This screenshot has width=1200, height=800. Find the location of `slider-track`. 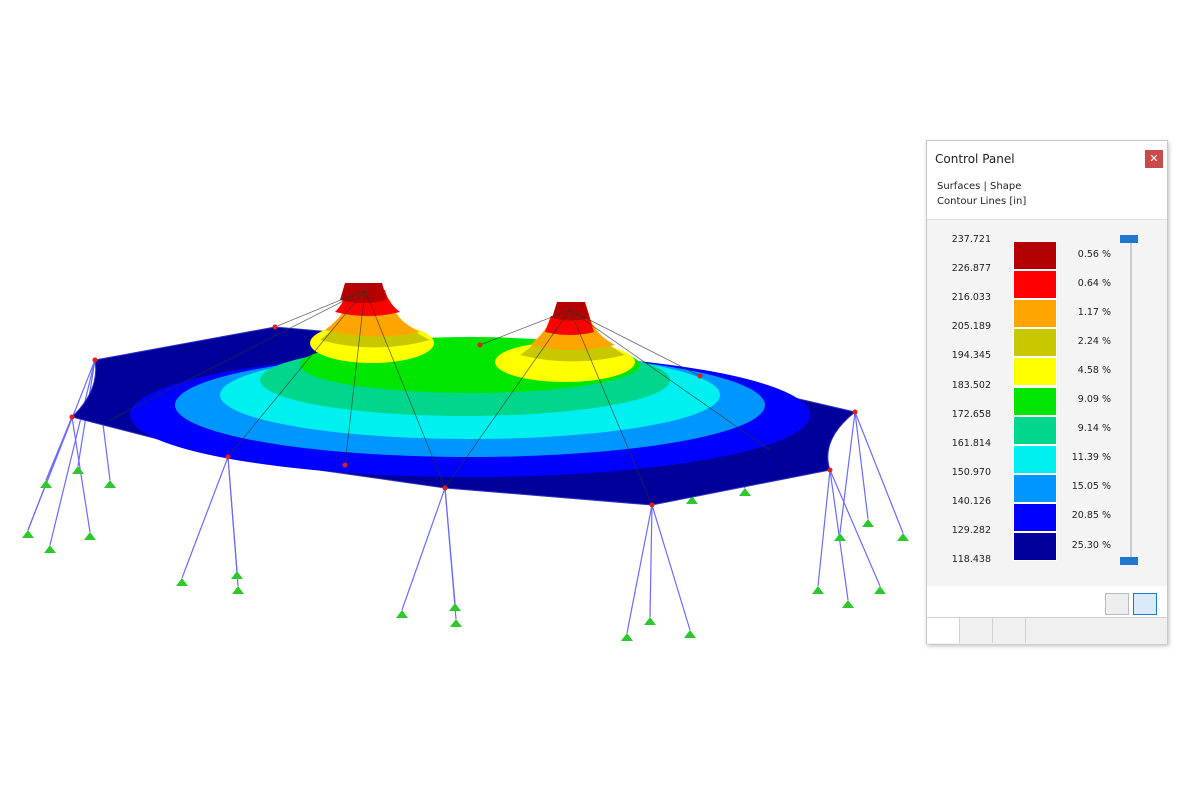

slider-track is located at coordinates (1131, 400).